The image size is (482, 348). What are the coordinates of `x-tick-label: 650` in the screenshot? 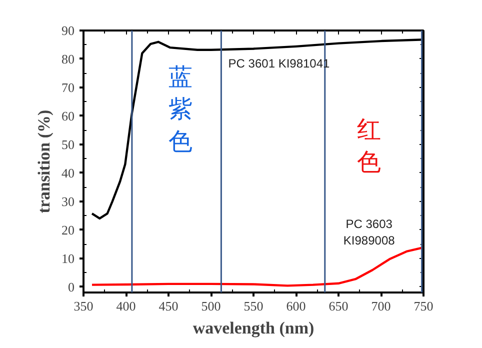 It's located at (338, 306).